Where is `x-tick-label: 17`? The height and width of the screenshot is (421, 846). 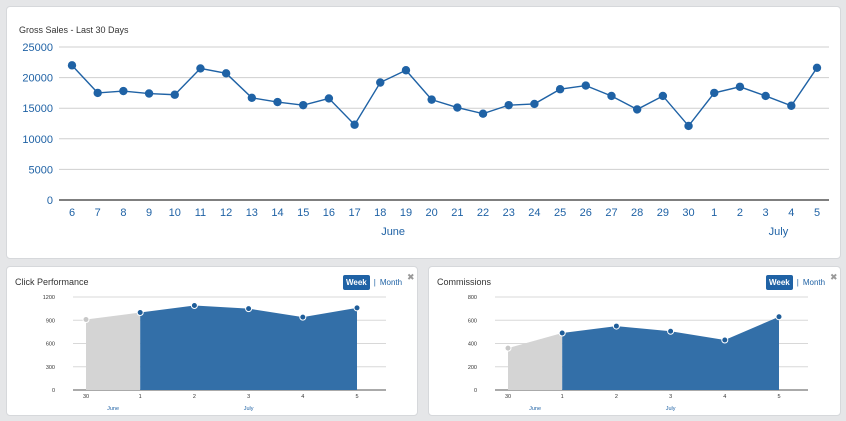
x-tick-label: 17 is located at coordinates (354, 213).